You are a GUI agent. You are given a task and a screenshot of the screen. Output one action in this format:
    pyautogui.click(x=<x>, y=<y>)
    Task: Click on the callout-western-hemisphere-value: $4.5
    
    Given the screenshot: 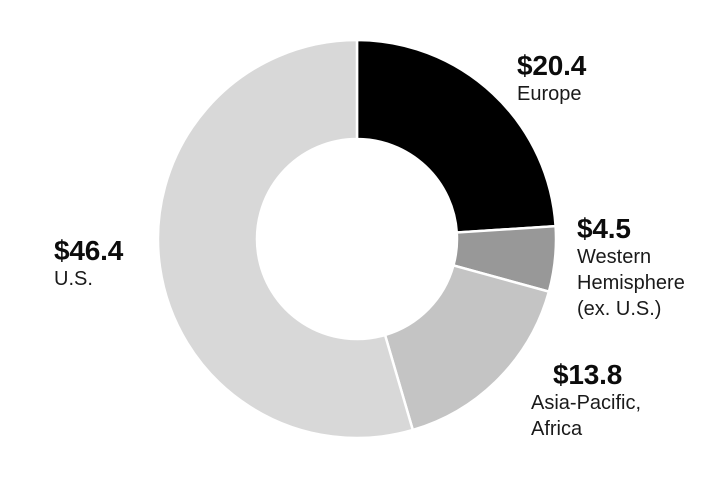 What is the action you would take?
    pyautogui.click(x=604, y=228)
    